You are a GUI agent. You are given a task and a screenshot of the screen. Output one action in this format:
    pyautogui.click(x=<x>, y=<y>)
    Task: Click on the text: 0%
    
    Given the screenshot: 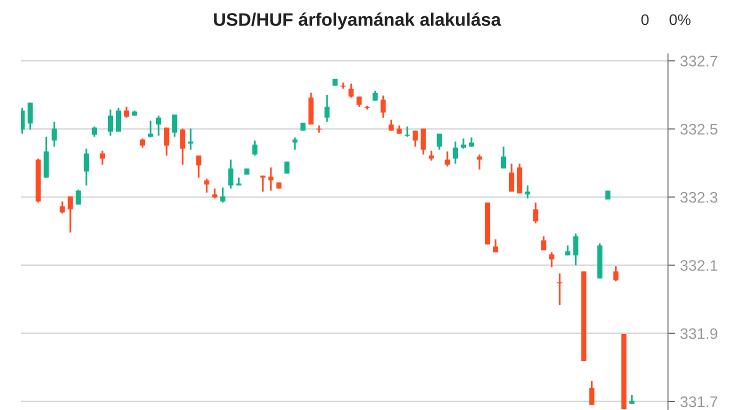 What is the action you would take?
    pyautogui.click(x=680, y=20)
    